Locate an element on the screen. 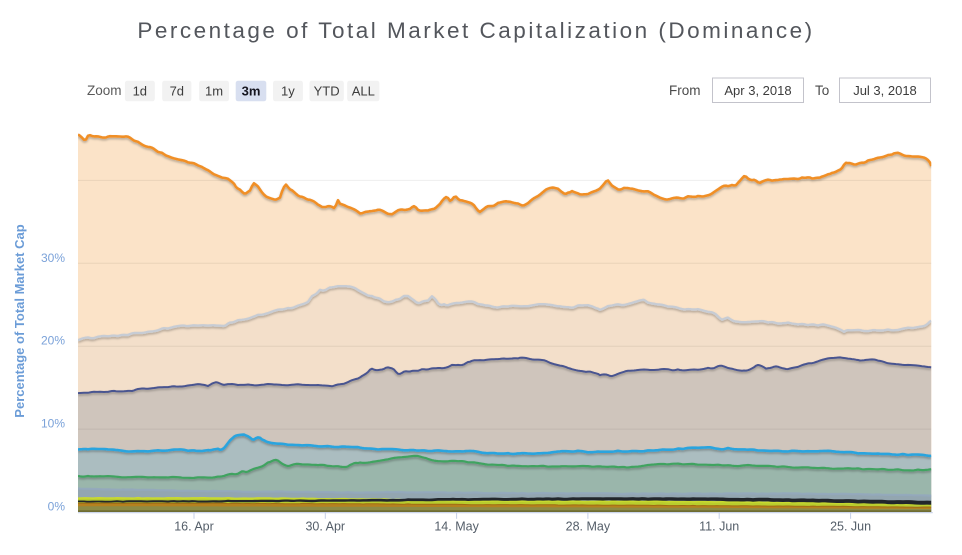  svg-text: 16. Apr is located at coordinates (194, 527).